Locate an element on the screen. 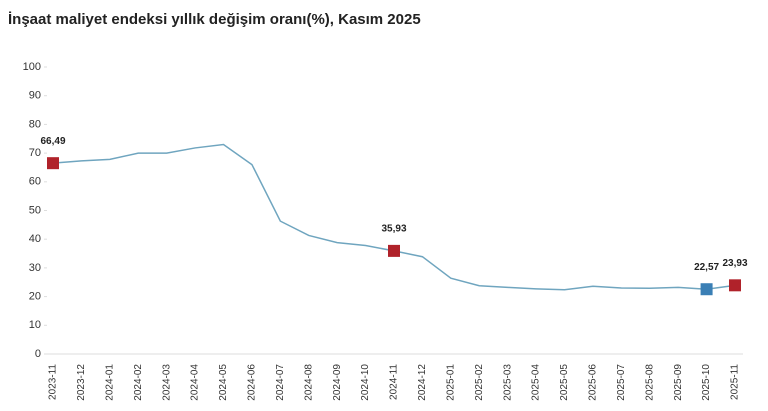 This screenshot has width=768, height=411. value-label: 35,93 is located at coordinates (393, 229).